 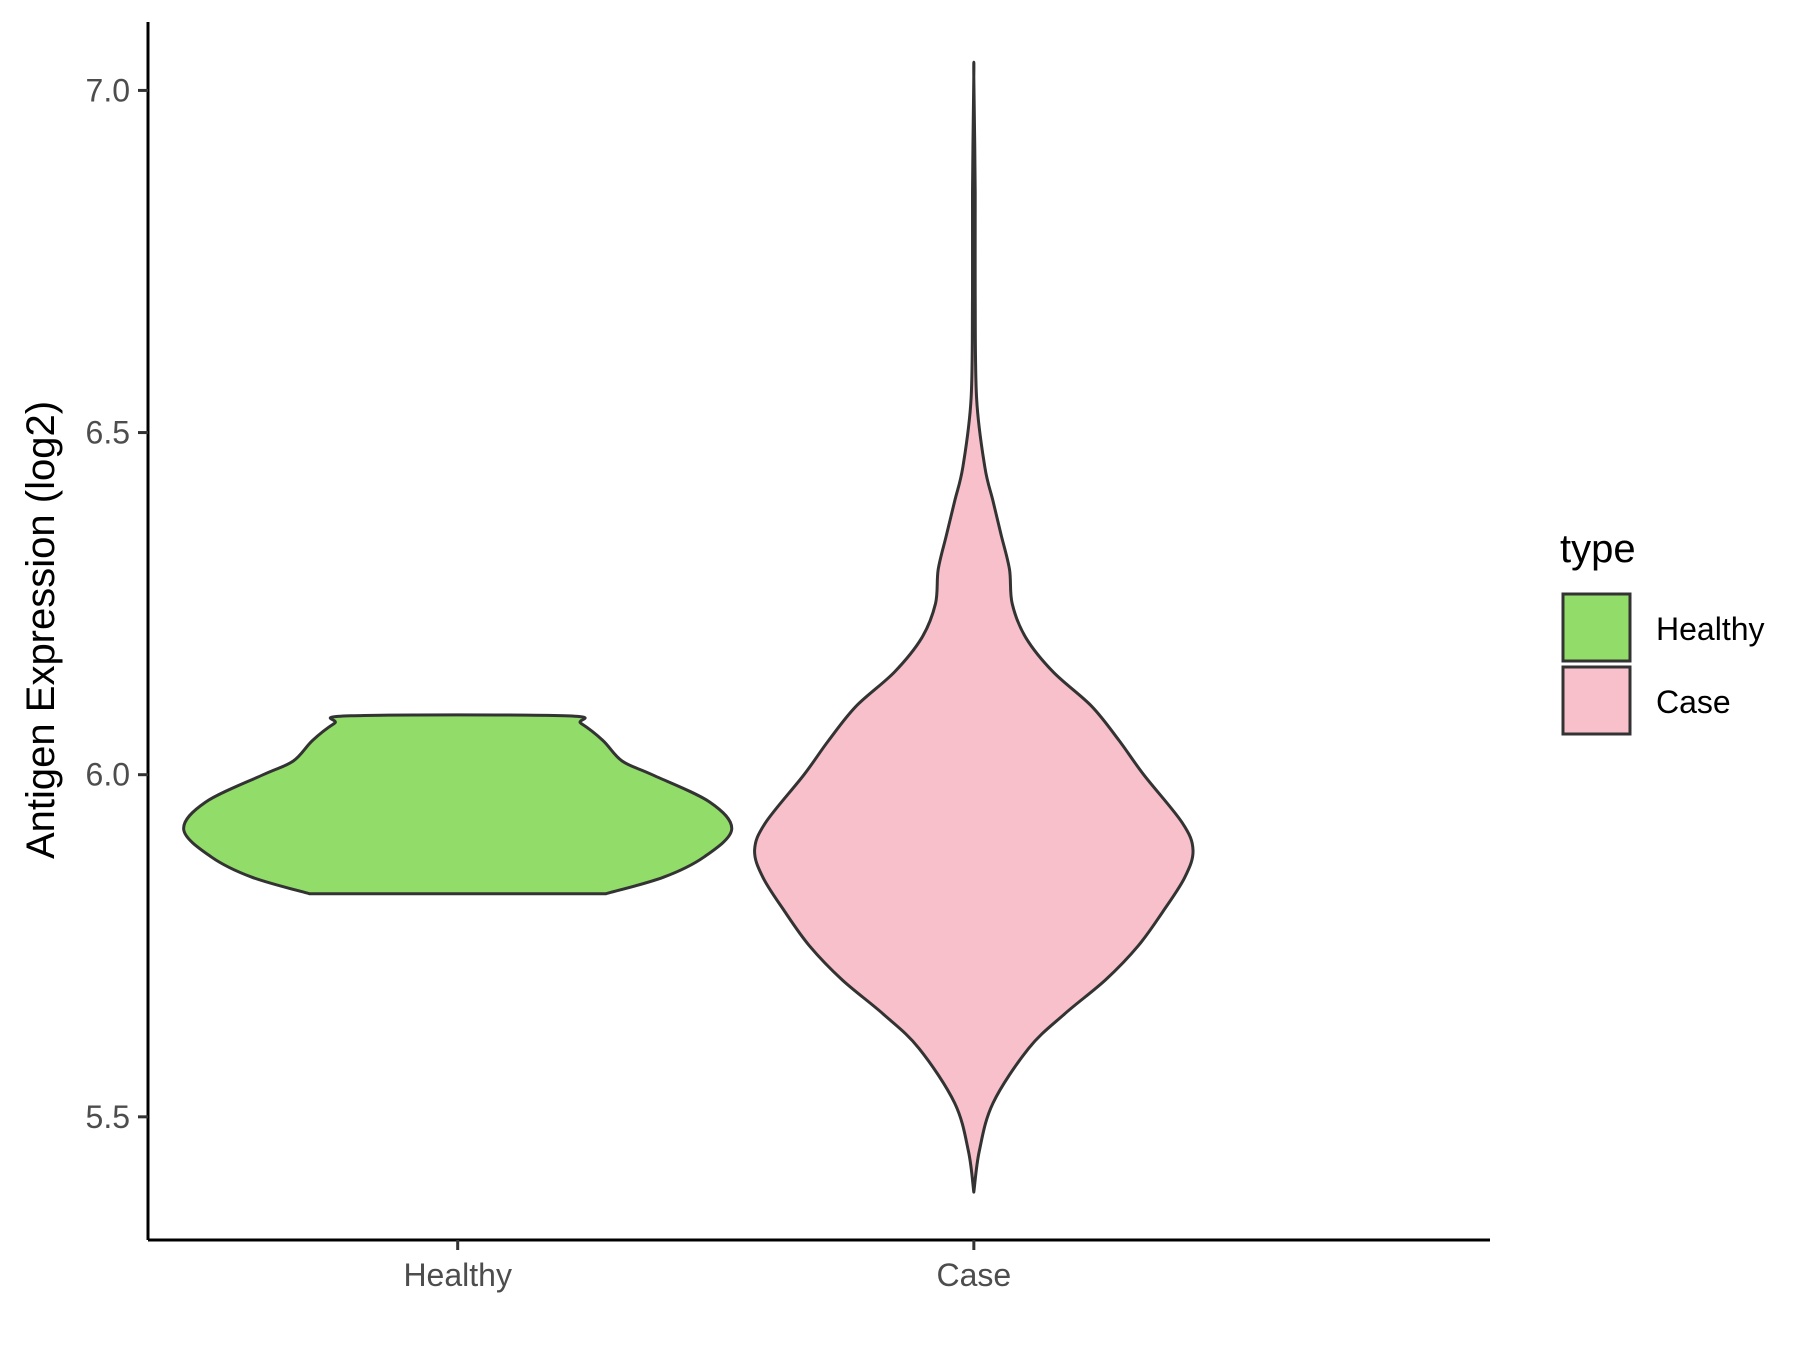 I want to click on legend-label-case: Case, so click(x=1693, y=702).